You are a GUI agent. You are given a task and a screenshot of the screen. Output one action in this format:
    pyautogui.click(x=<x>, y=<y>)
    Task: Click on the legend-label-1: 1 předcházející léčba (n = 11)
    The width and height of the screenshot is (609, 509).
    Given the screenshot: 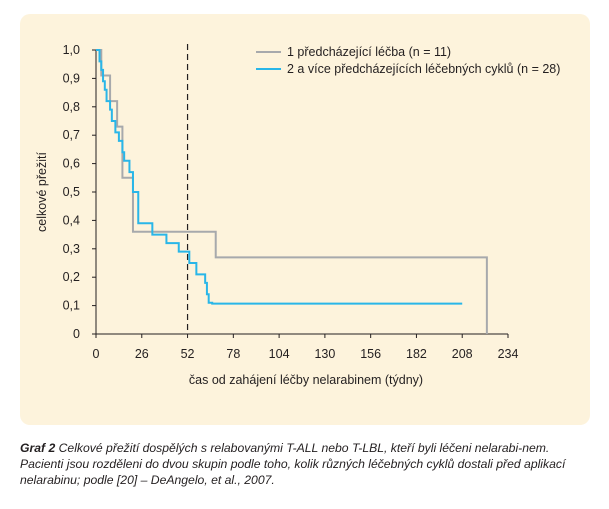 What is the action you would take?
    pyautogui.click(x=369, y=52)
    